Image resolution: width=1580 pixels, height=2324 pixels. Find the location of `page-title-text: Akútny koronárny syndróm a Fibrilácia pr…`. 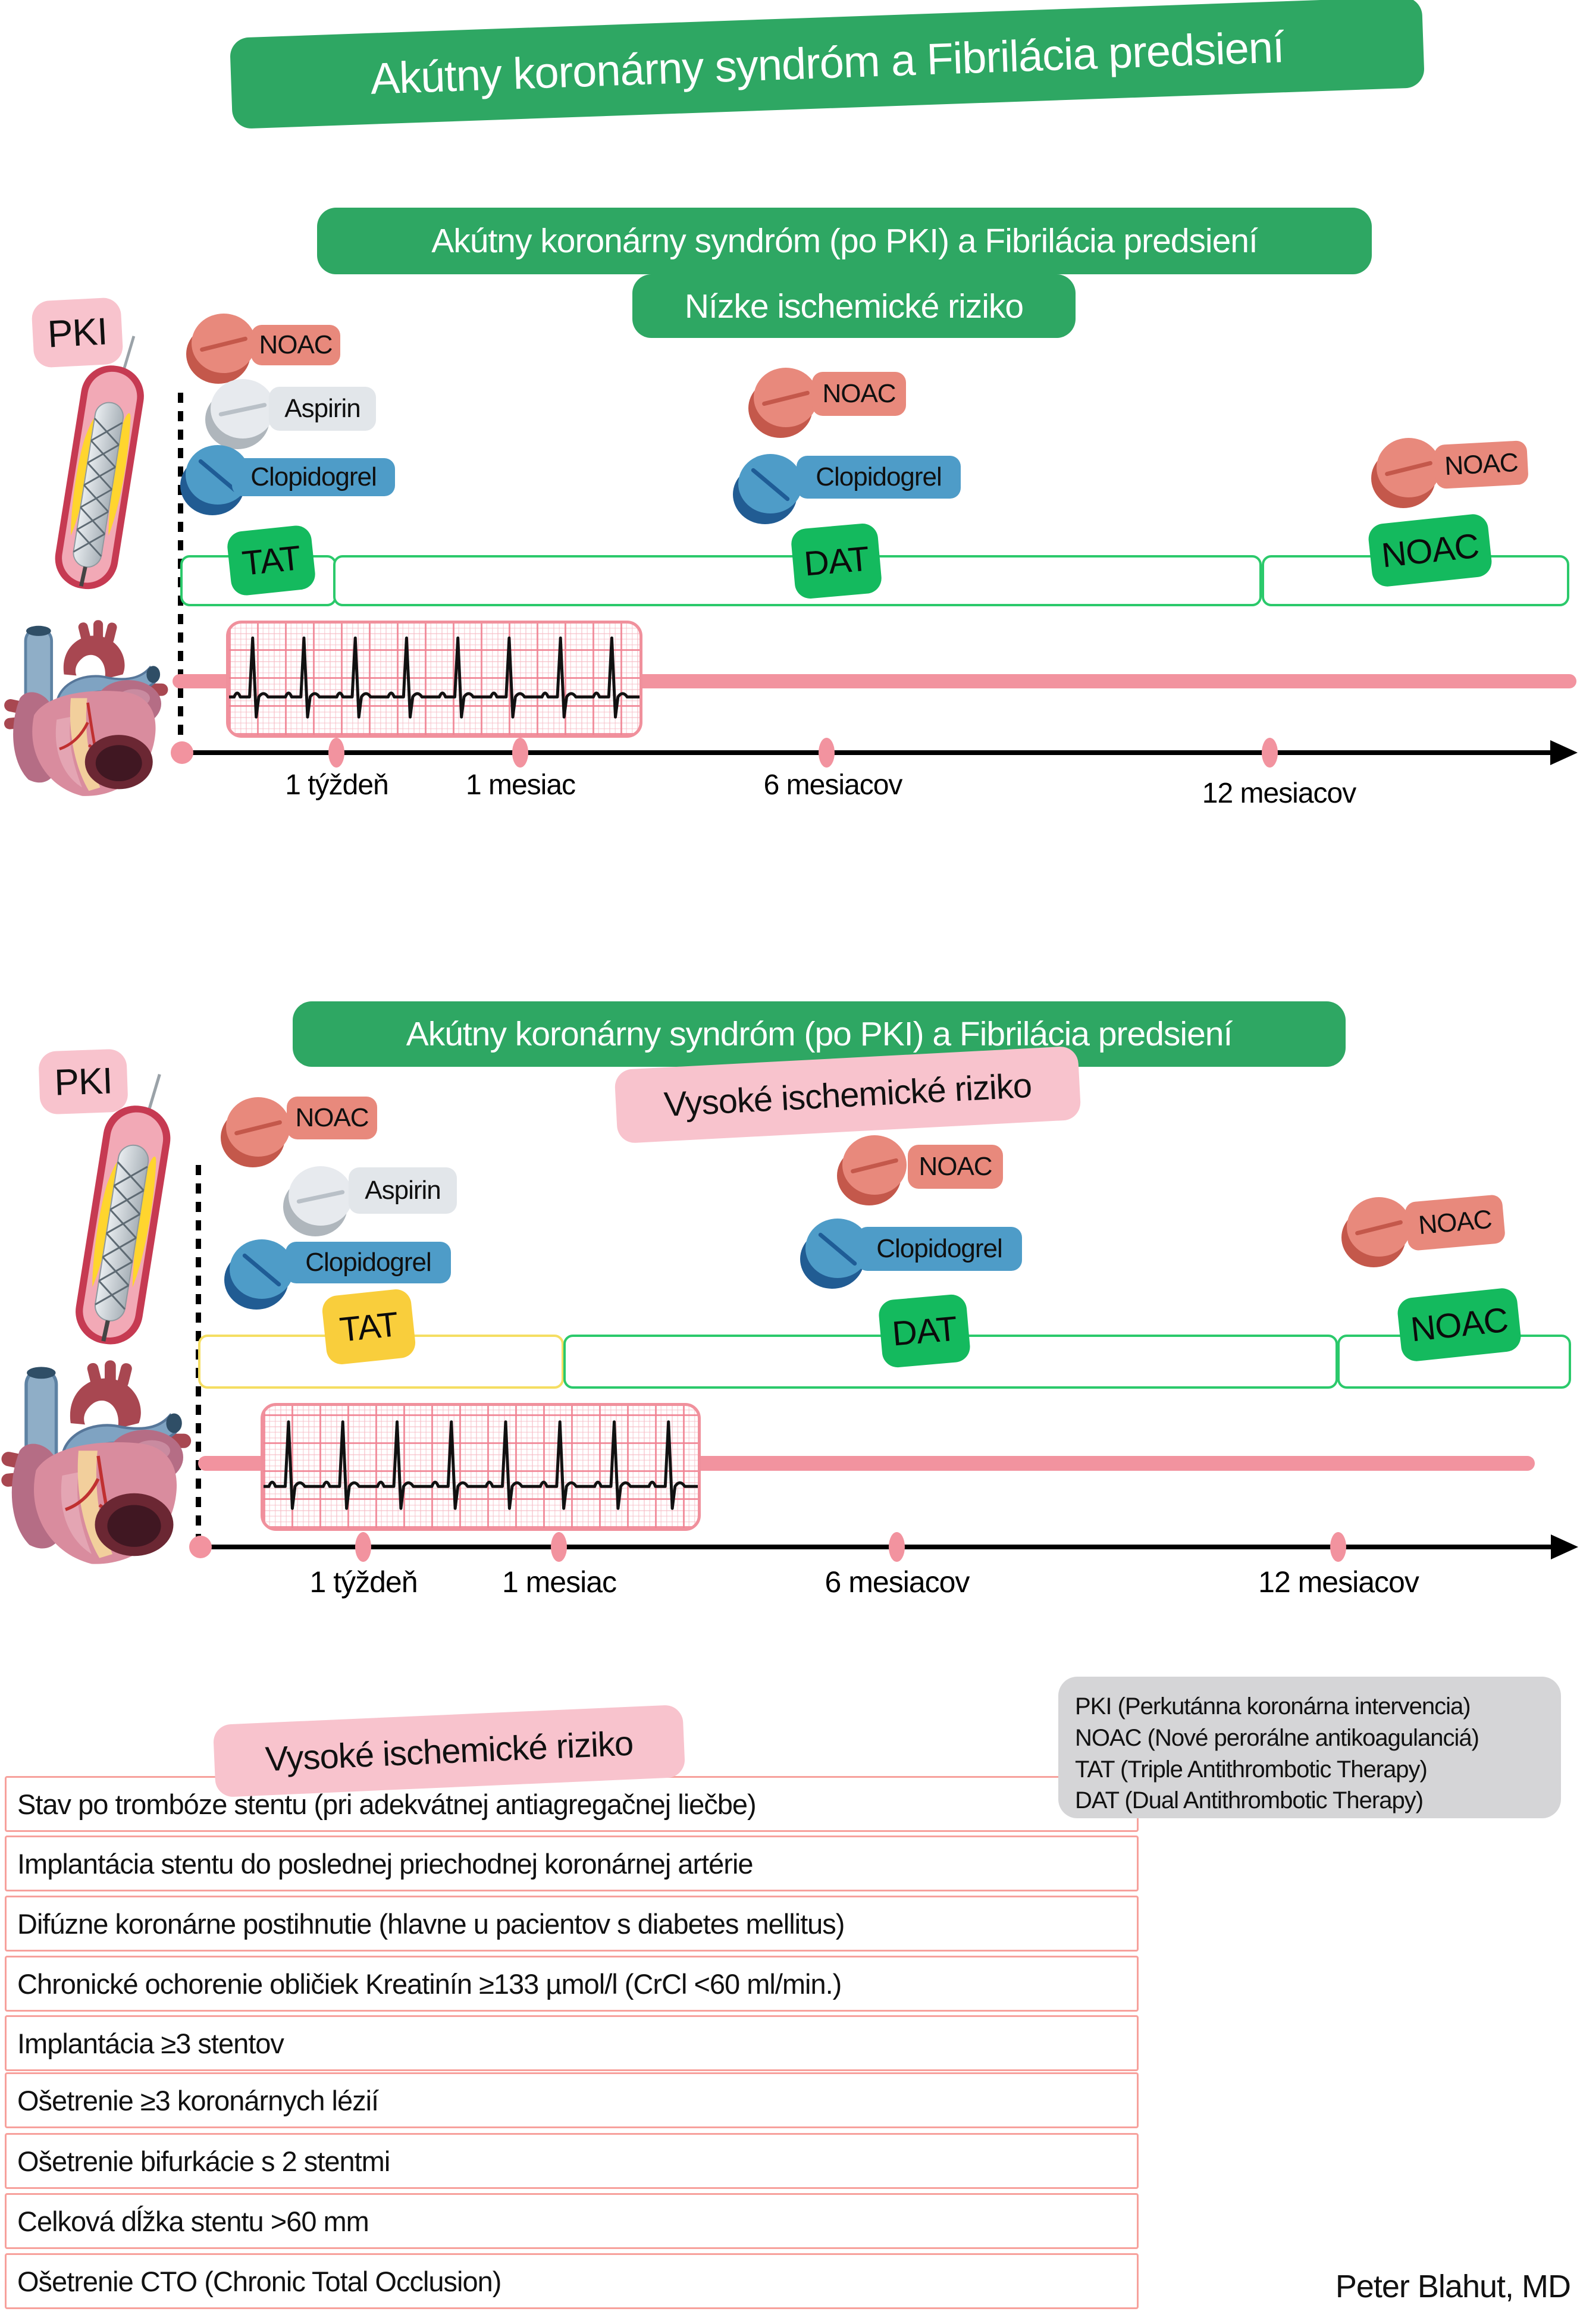

page-title-text: Akútny koronárny syndróm a Fibrilácia pr… is located at coordinates (827, 63).